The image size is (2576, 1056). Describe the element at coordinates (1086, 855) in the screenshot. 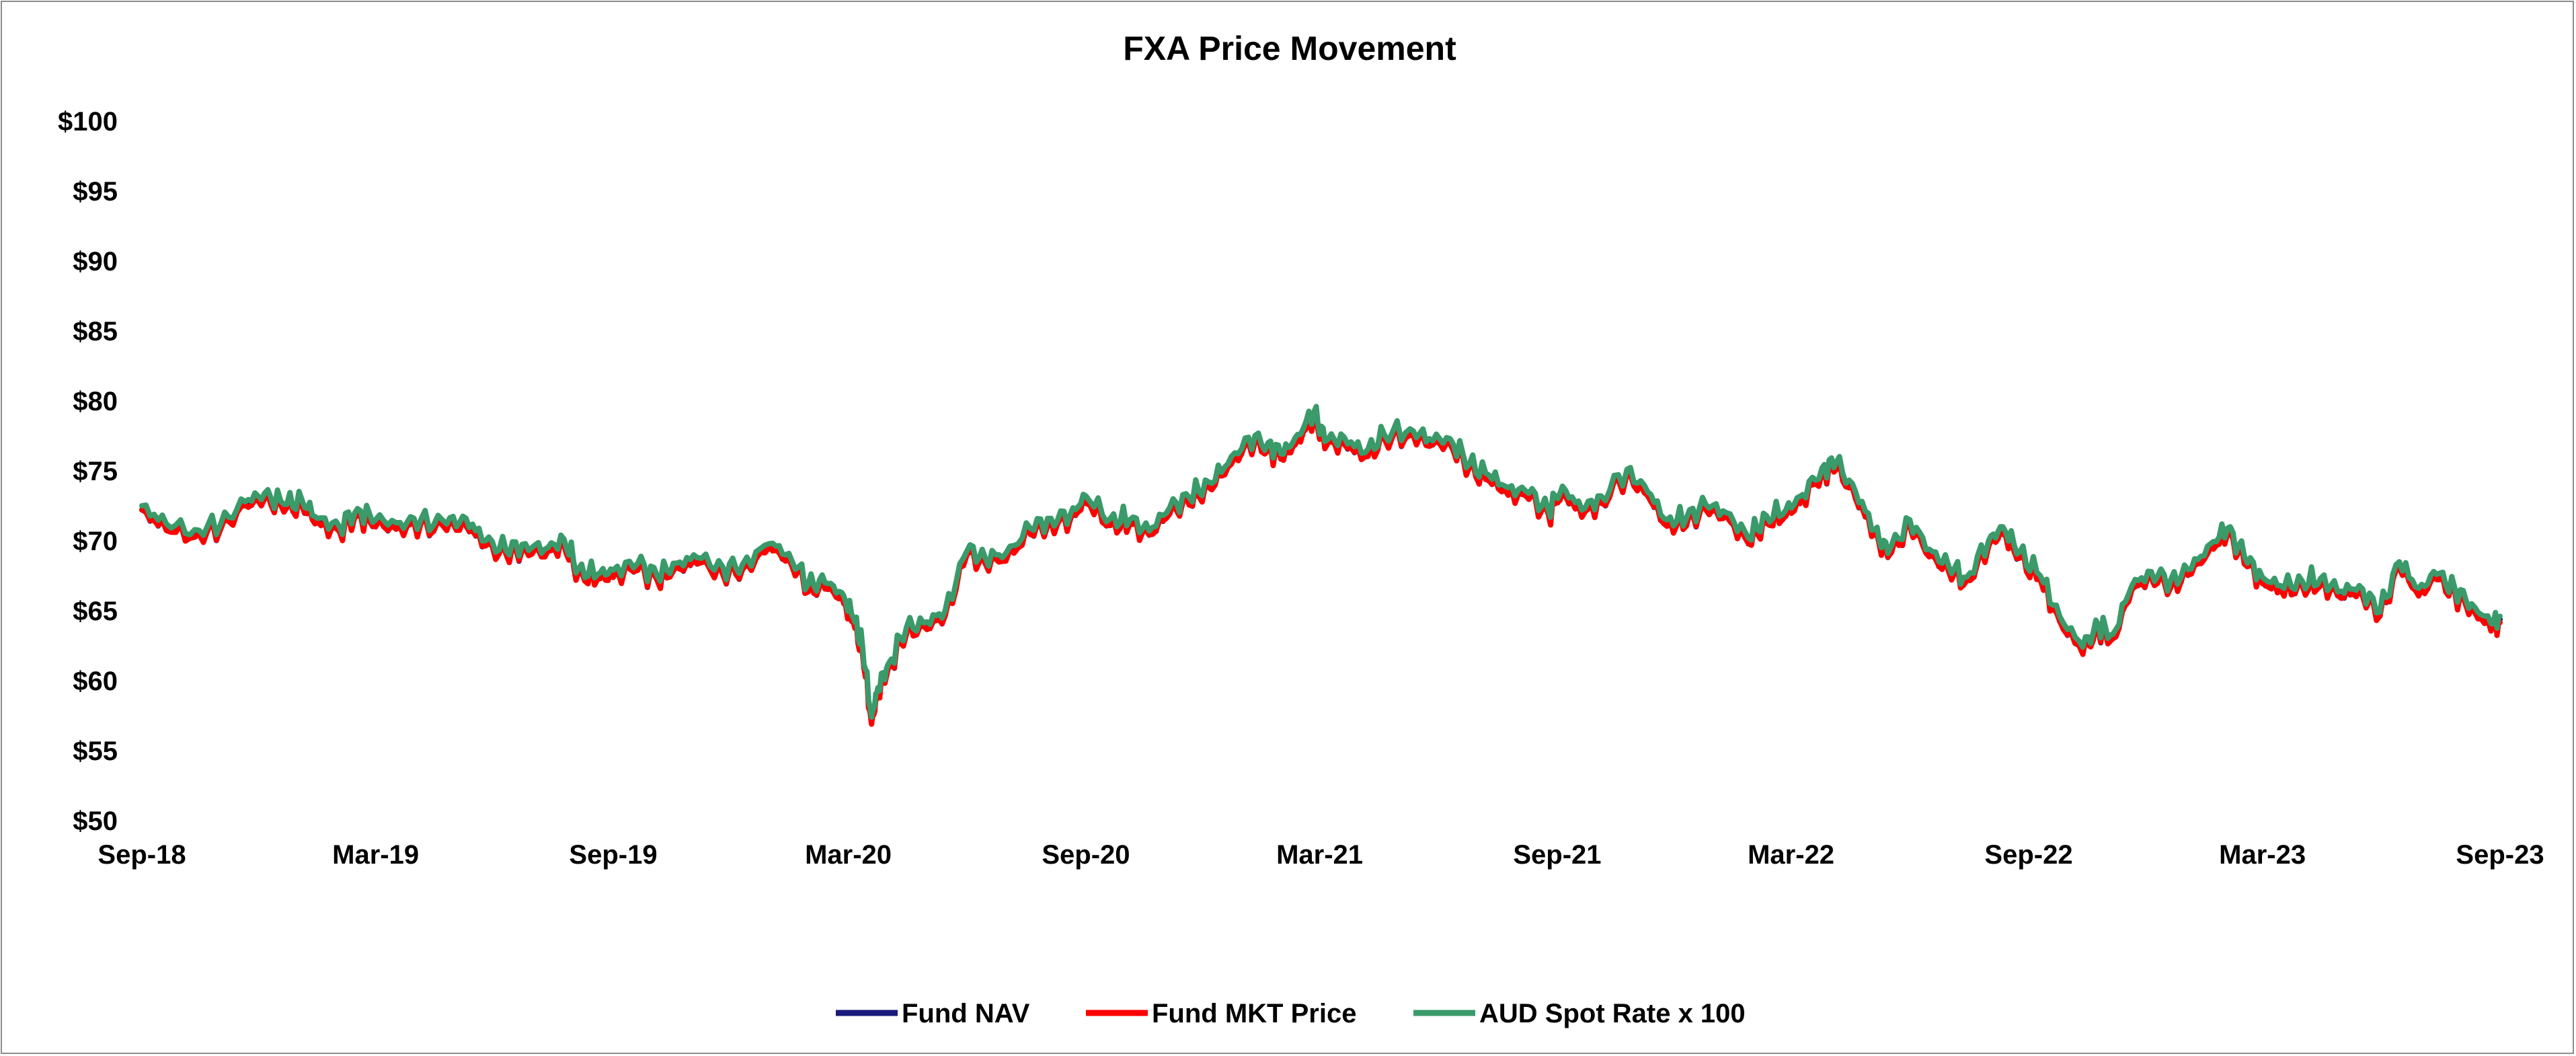

I see `x-tick-label: Sep-20` at that location.